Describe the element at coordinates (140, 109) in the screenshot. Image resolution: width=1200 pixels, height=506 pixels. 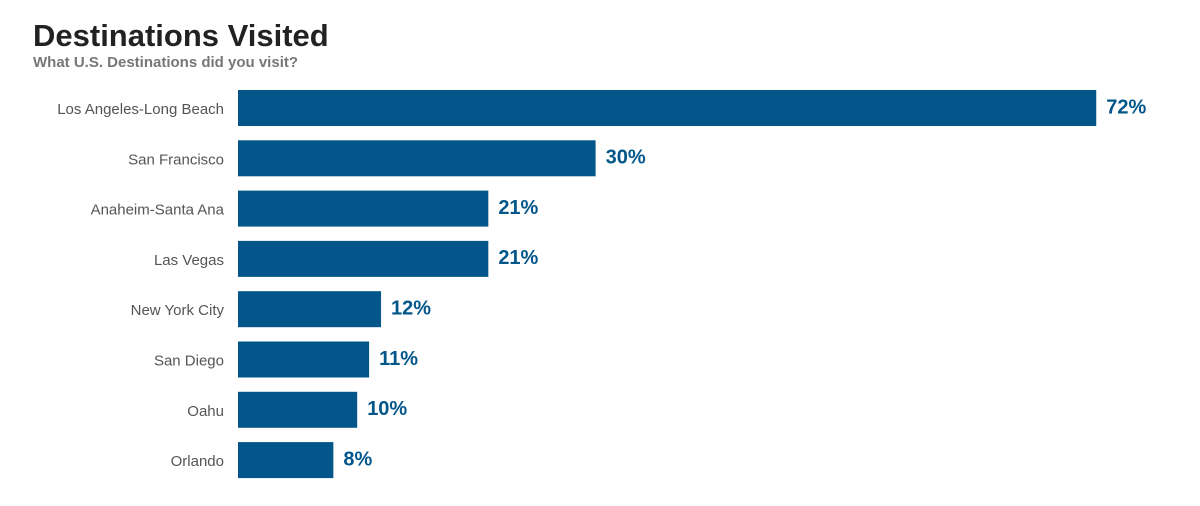
I see `category-label: Los Angeles-Long Beach` at that location.